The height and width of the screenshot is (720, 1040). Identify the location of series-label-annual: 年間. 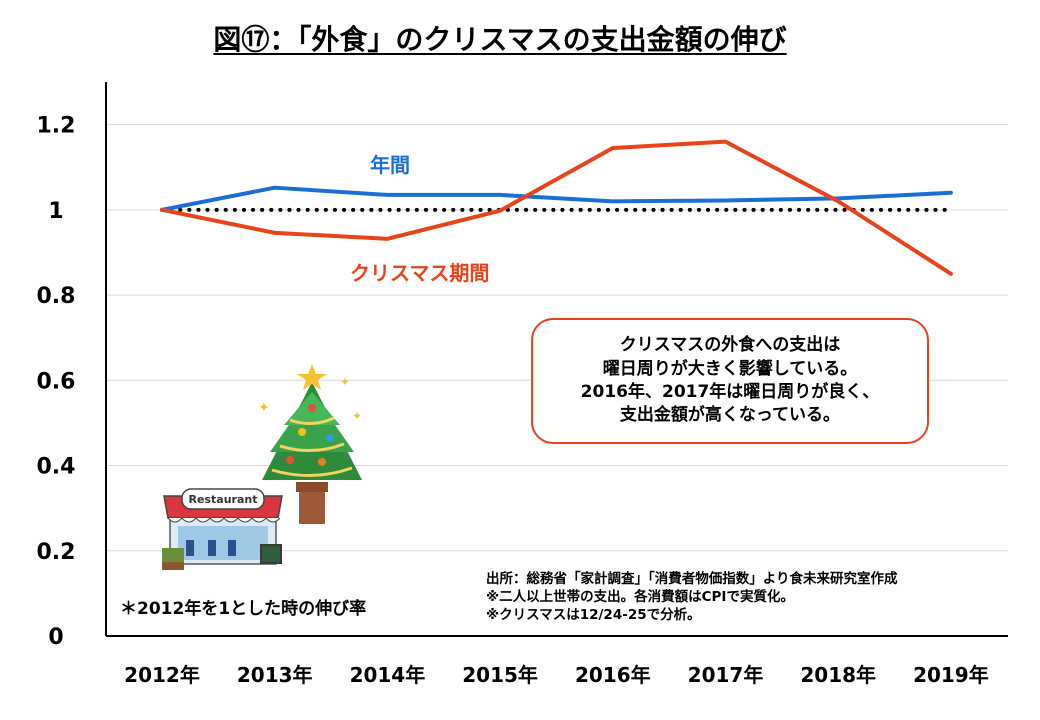
(390, 165).